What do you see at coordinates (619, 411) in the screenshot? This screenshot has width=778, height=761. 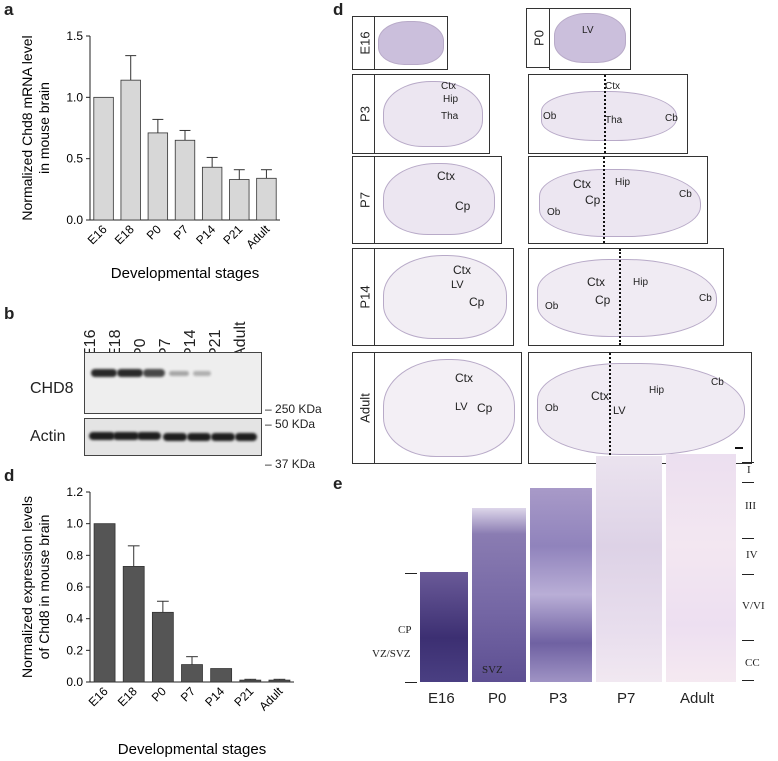 I see `label-lv-adults: LV` at bounding box center [619, 411].